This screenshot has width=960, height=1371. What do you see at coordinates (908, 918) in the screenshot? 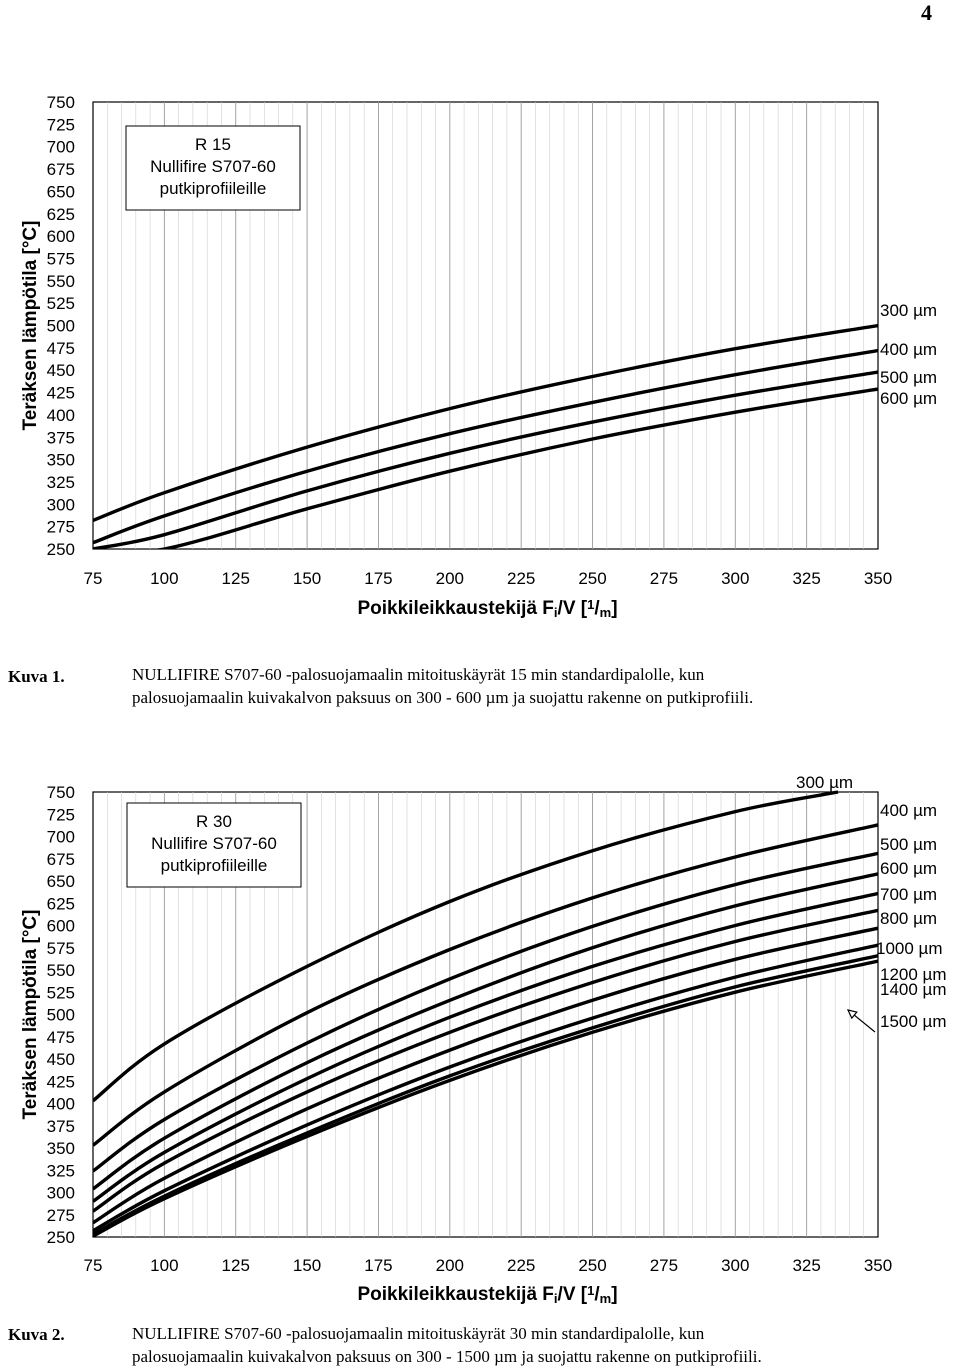
I see `series-label-800-m: 800 µm` at bounding box center [908, 918].